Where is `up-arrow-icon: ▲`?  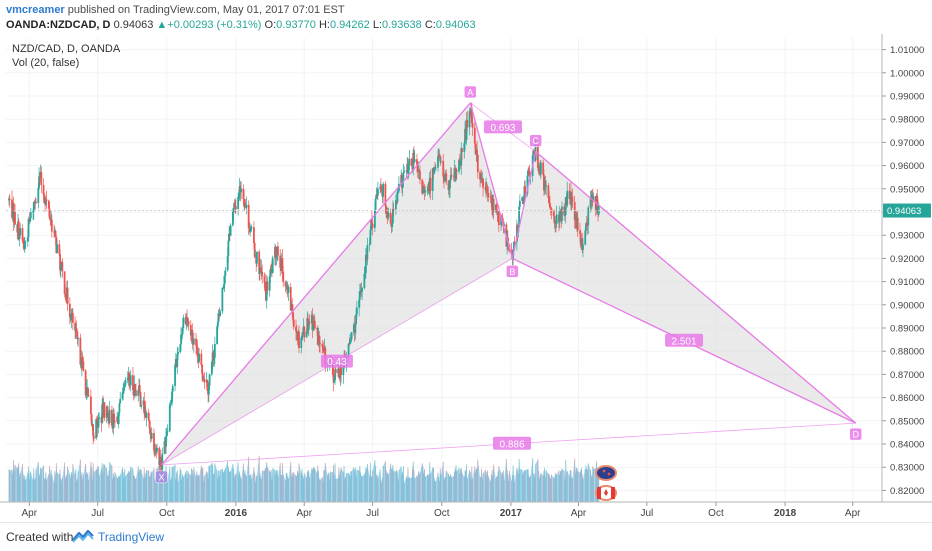
up-arrow-icon: ▲ is located at coordinates (162, 25).